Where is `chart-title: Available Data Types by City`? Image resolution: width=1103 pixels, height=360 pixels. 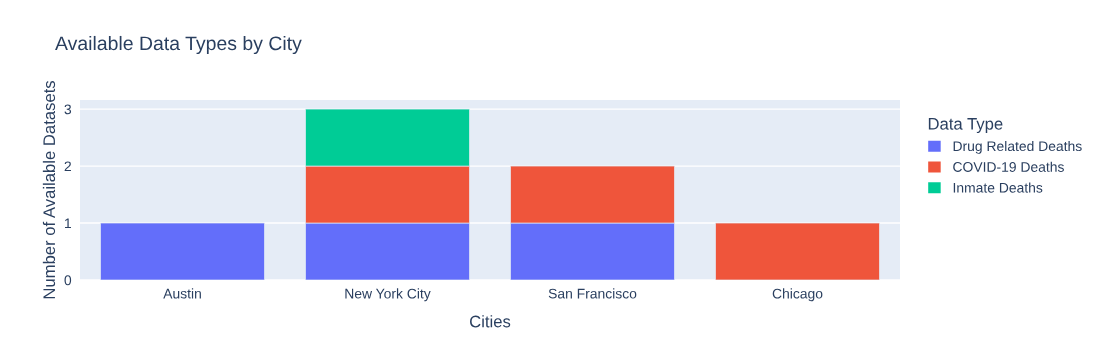
chart-title: Available Data Types by City is located at coordinates (178, 45).